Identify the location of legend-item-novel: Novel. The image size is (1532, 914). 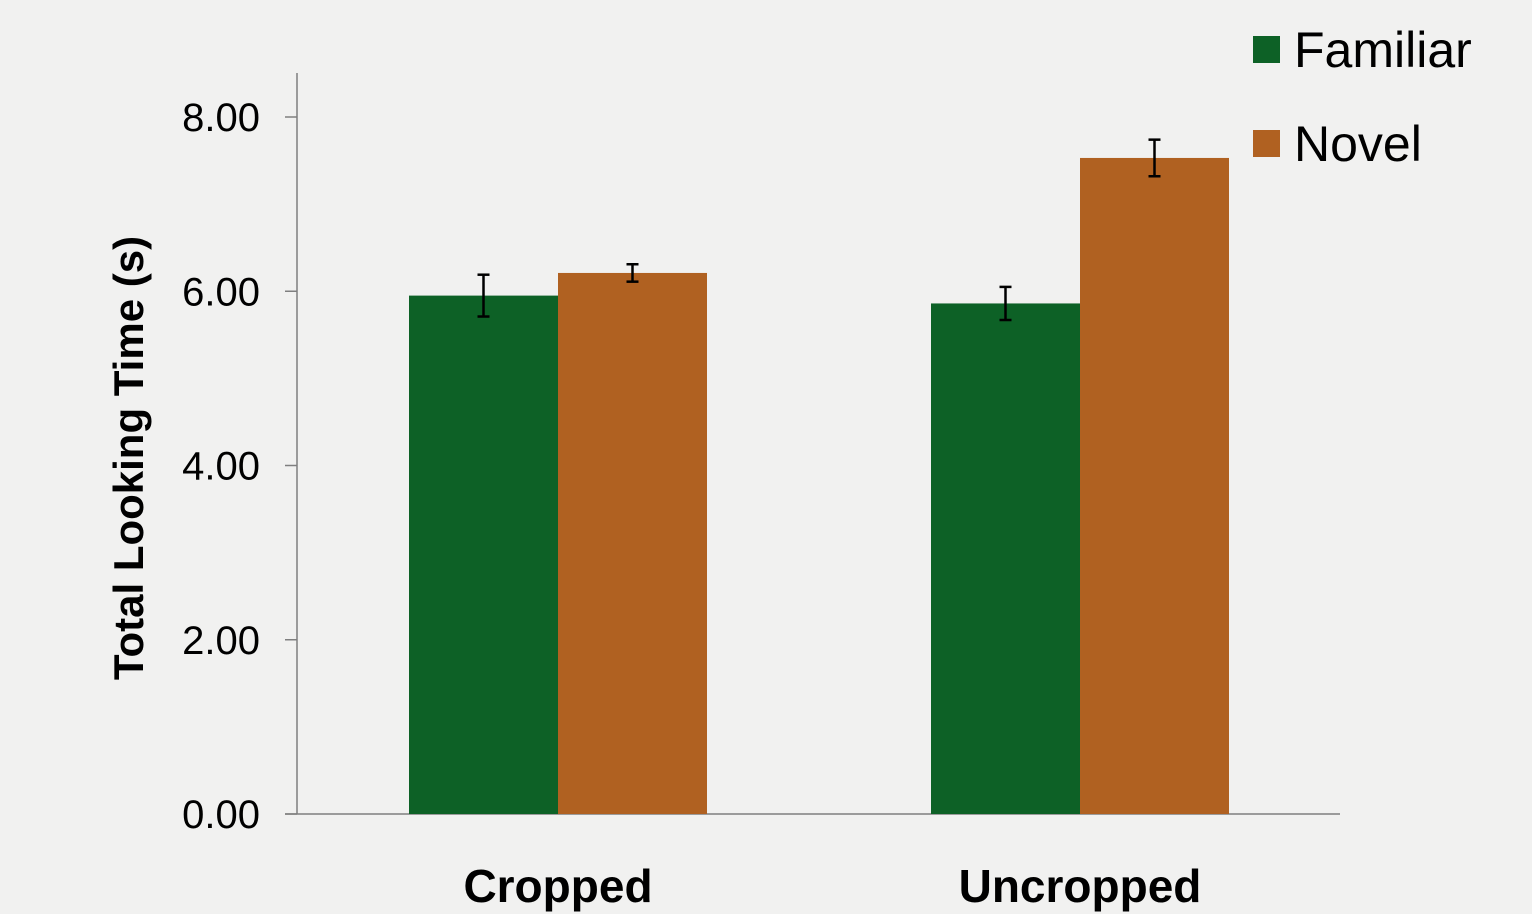
(1337, 144).